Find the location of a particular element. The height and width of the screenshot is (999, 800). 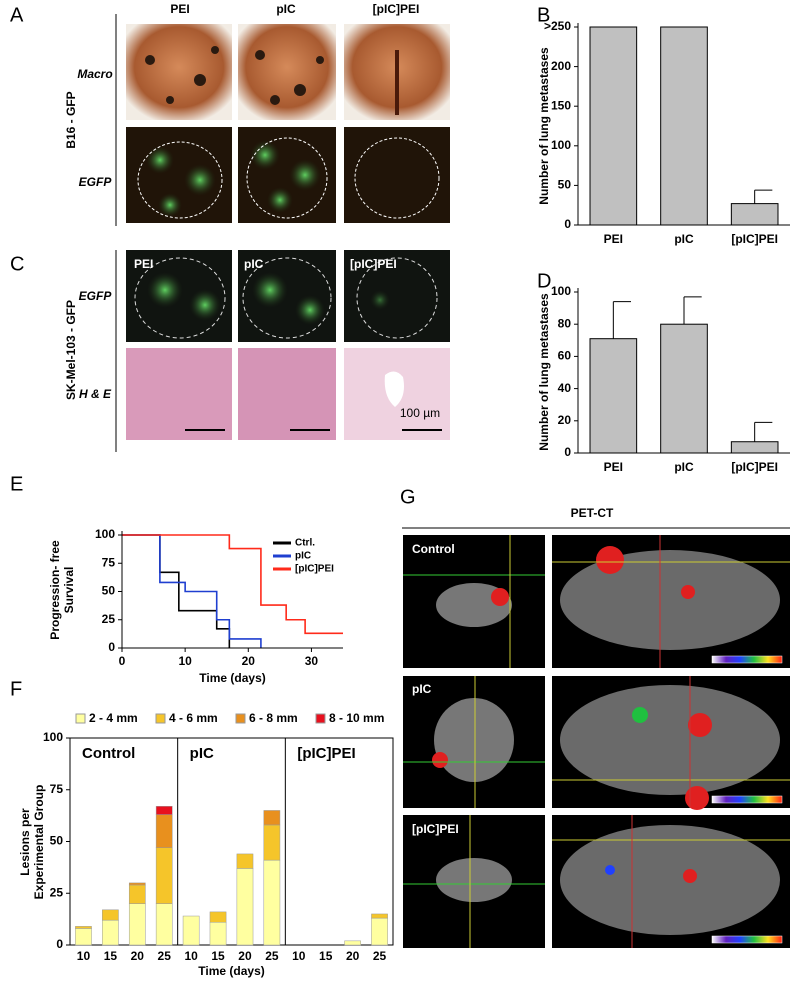

panel-letter: E is located at coordinates (16, 484).